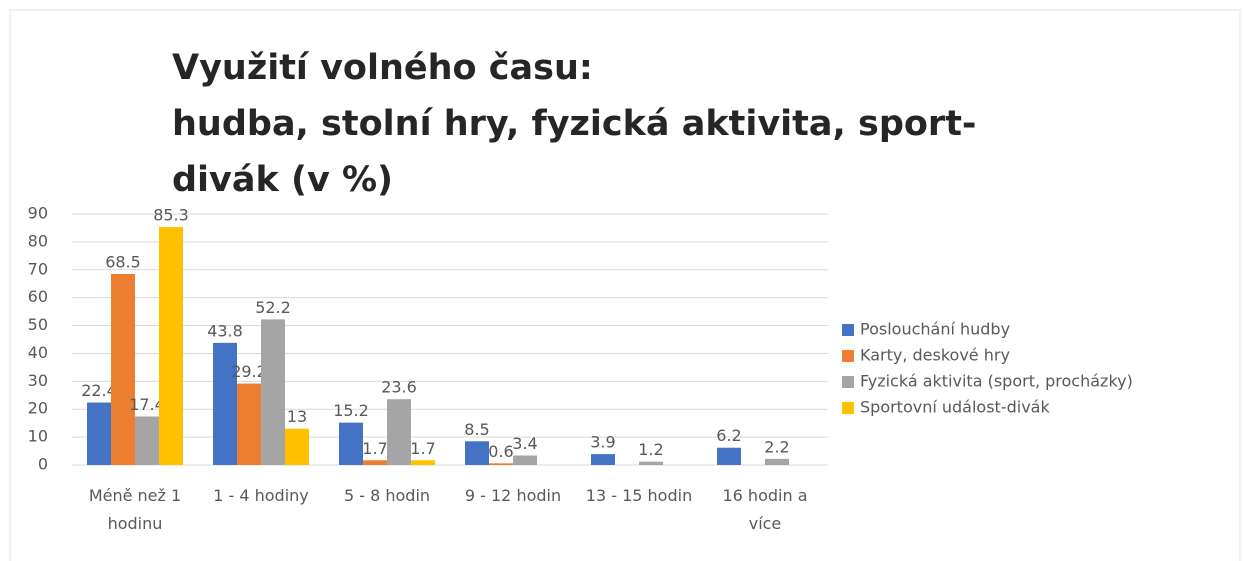  I want to click on y-tick-label: 0, so click(43, 464).